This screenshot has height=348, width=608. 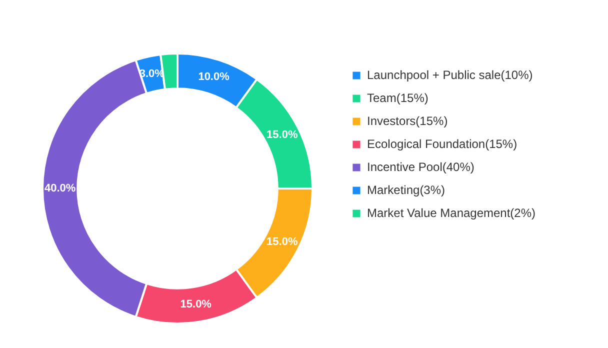 I want to click on legend-label: Market Value Management(2%), so click(x=451, y=213).